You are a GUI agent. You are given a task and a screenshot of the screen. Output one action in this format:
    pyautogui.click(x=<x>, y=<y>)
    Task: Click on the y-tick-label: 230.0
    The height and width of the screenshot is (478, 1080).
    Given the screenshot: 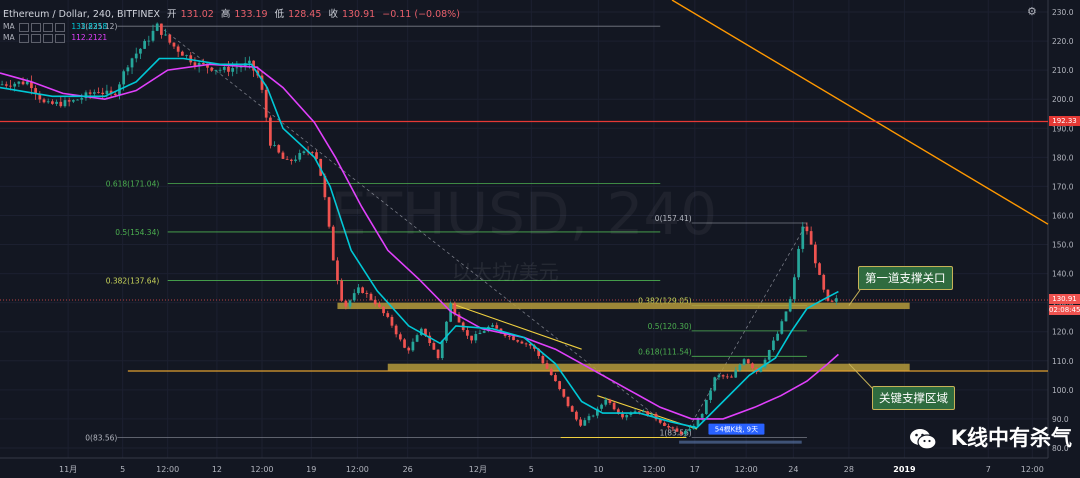 What is the action you would take?
    pyautogui.click(x=1063, y=12)
    